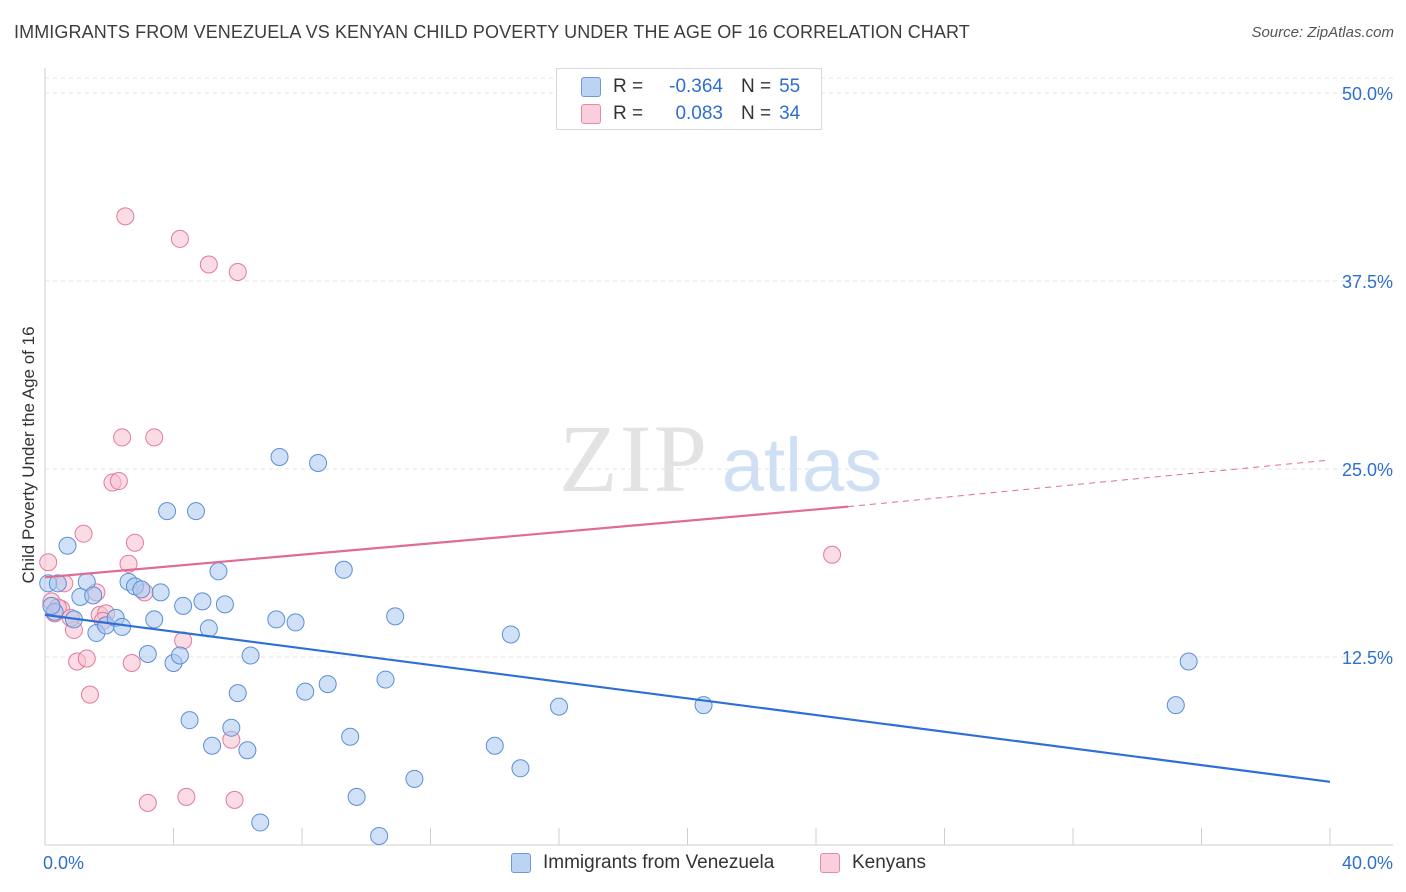 The height and width of the screenshot is (892, 1406). What do you see at coordinates (591, 87) in the screenshot?
I see `legend-swatch-venezuela` at bounding box center [591, 87].